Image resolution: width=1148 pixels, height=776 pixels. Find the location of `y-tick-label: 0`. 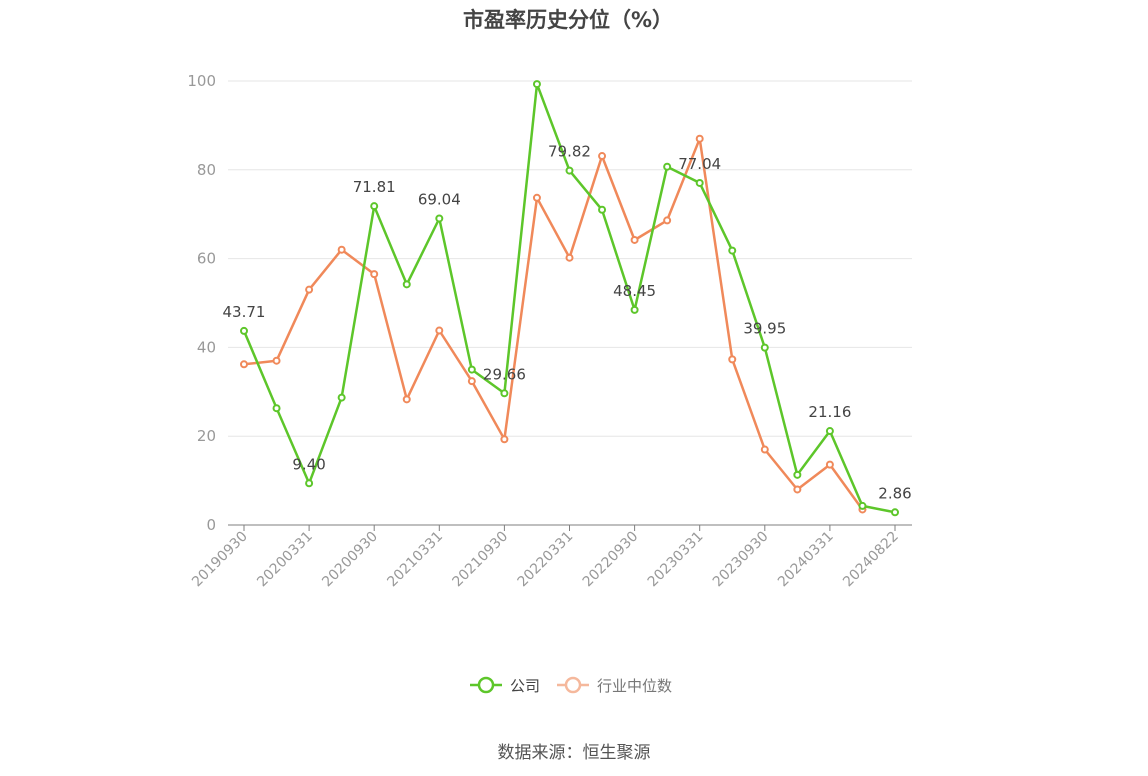

y-tick-label: 0 is located at coordinates (211, 525).